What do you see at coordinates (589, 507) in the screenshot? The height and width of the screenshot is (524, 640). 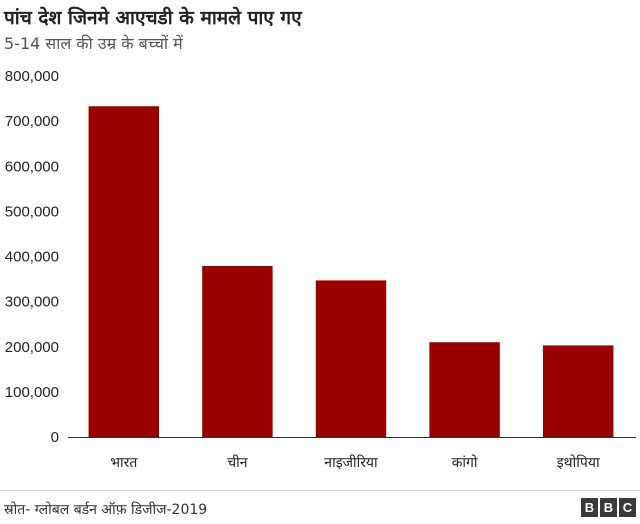 I see `logo-letter-1: B` at bounding box center [589, 507].